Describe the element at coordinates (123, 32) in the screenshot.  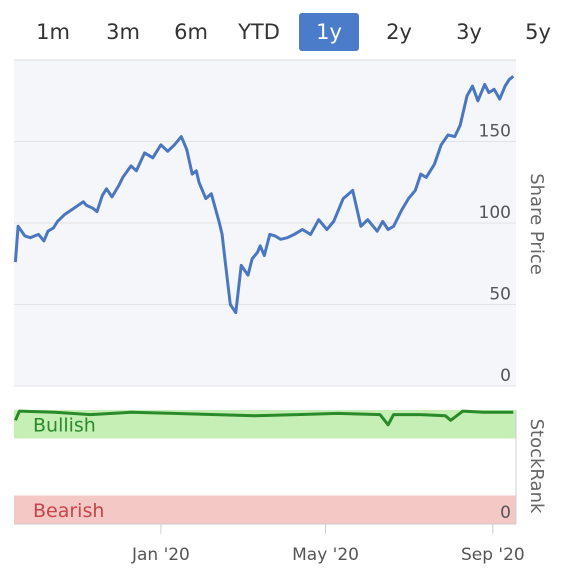
I see `range-button-3m: 3m` at that location.